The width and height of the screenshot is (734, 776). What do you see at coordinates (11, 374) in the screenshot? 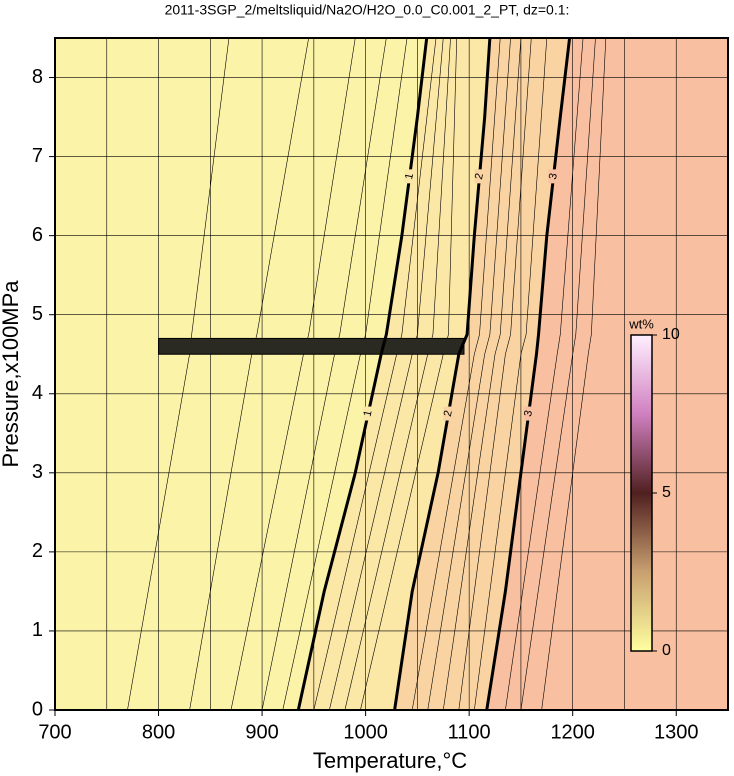
I see `y-axis-label: Pressure,x100MPa` at bounding box center [11, 374].